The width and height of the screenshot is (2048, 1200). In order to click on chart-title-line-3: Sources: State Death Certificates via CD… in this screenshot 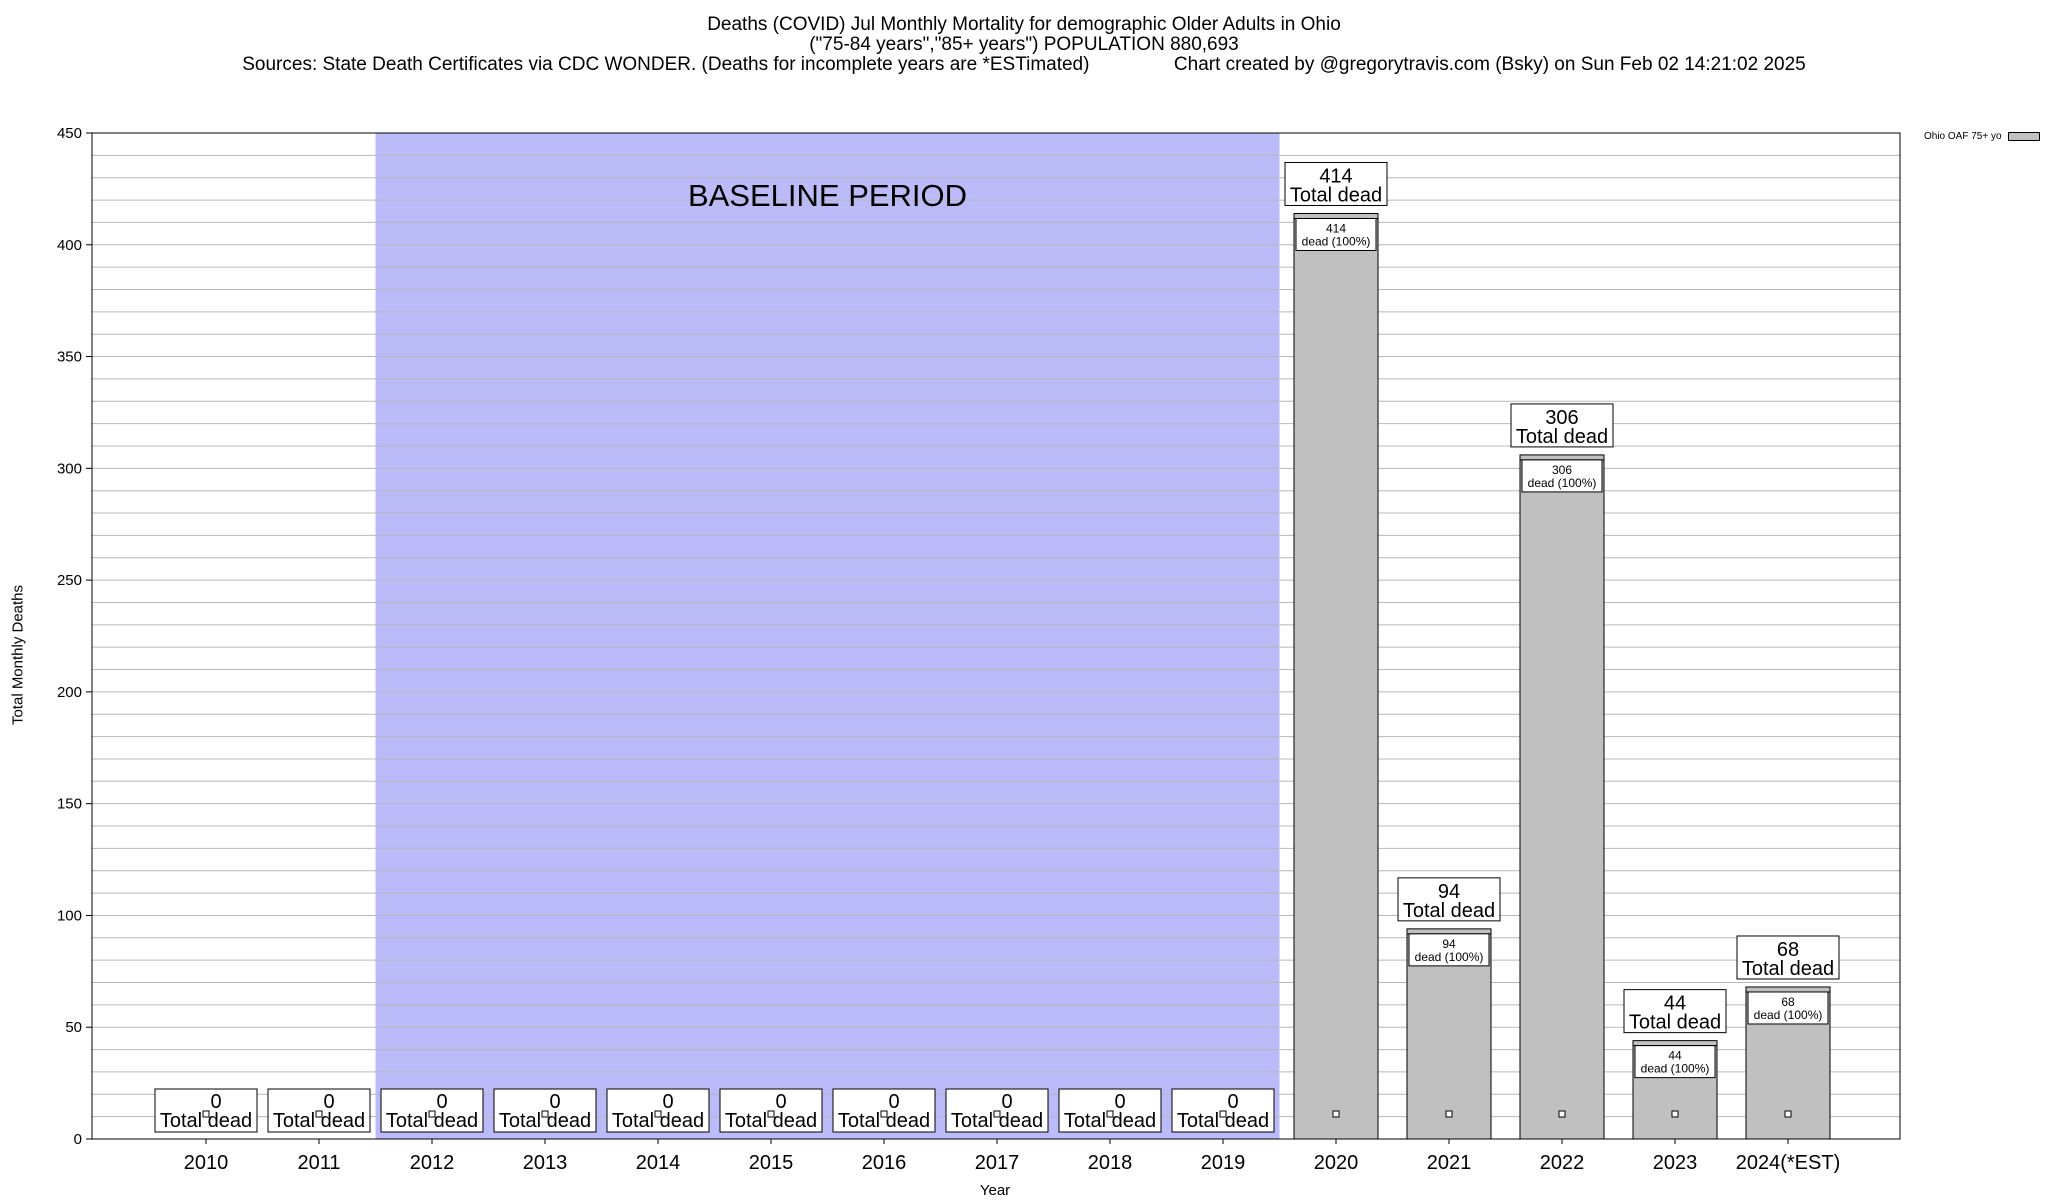, I will do `click(1024, 64)`.